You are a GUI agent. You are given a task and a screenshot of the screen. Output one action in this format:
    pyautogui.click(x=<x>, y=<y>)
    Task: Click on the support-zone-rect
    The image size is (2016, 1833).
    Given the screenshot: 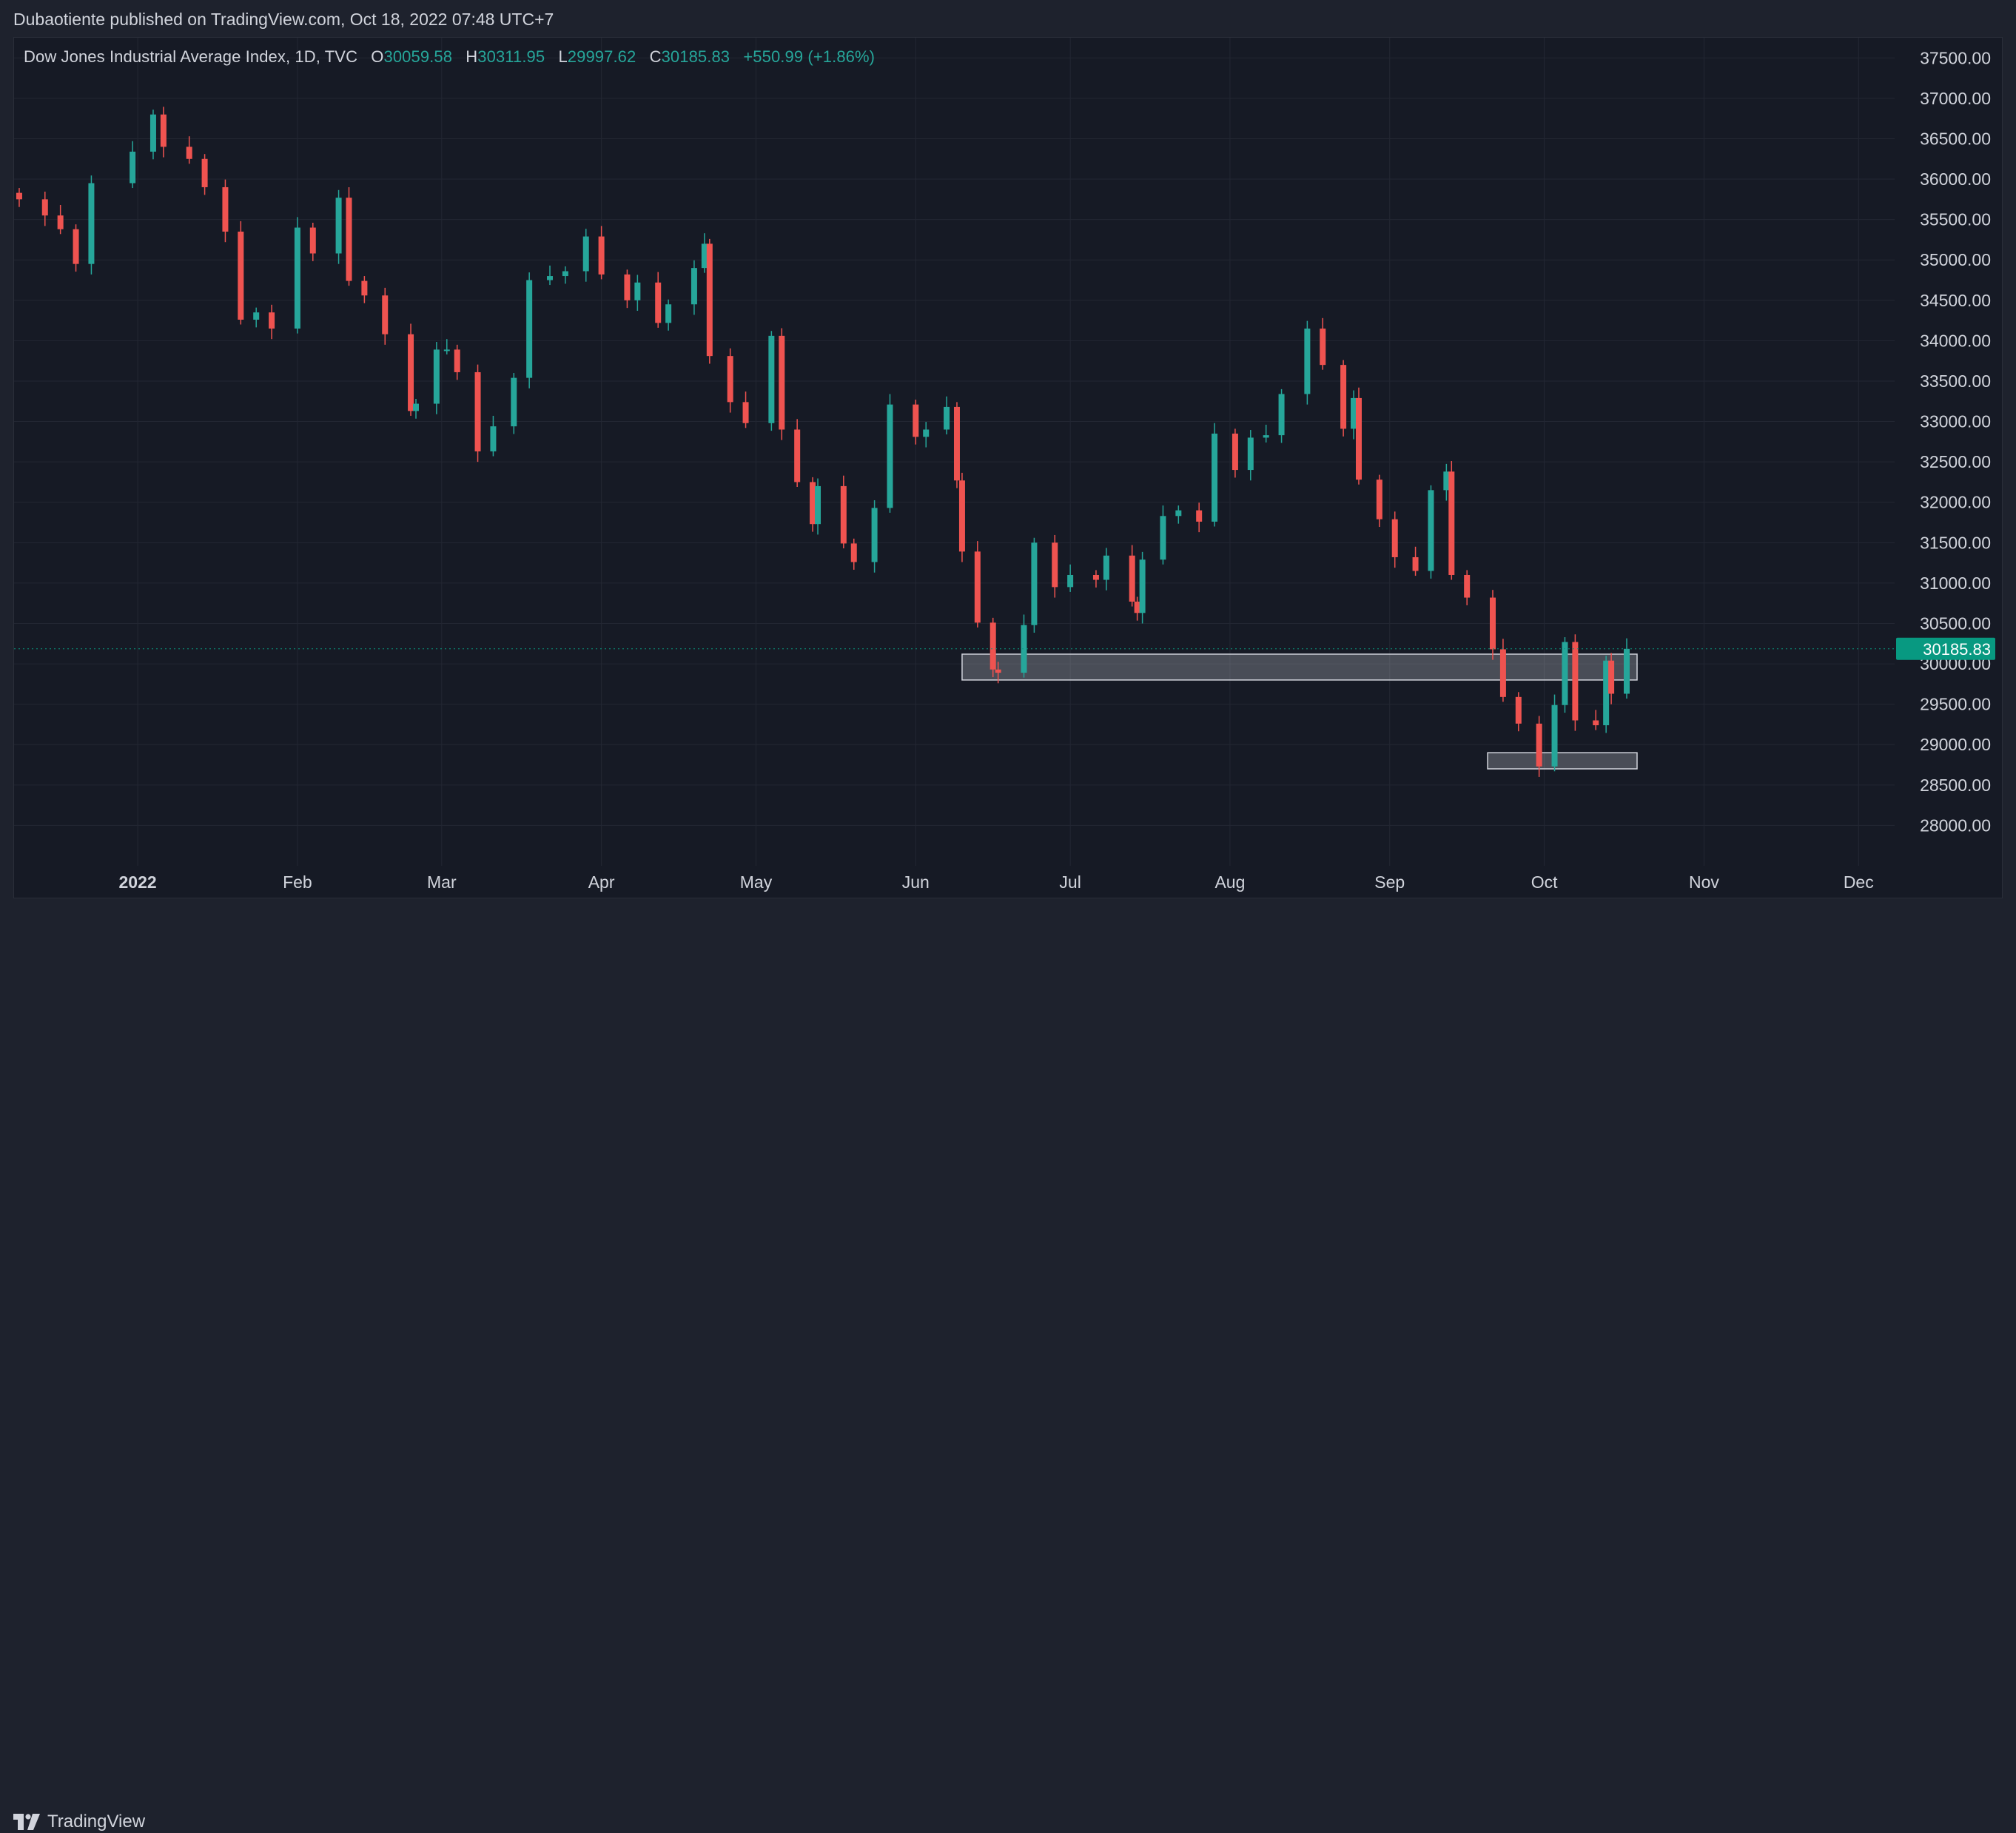 What is the action you would take?
    pyautogui.click(x=1299, y=667)
    